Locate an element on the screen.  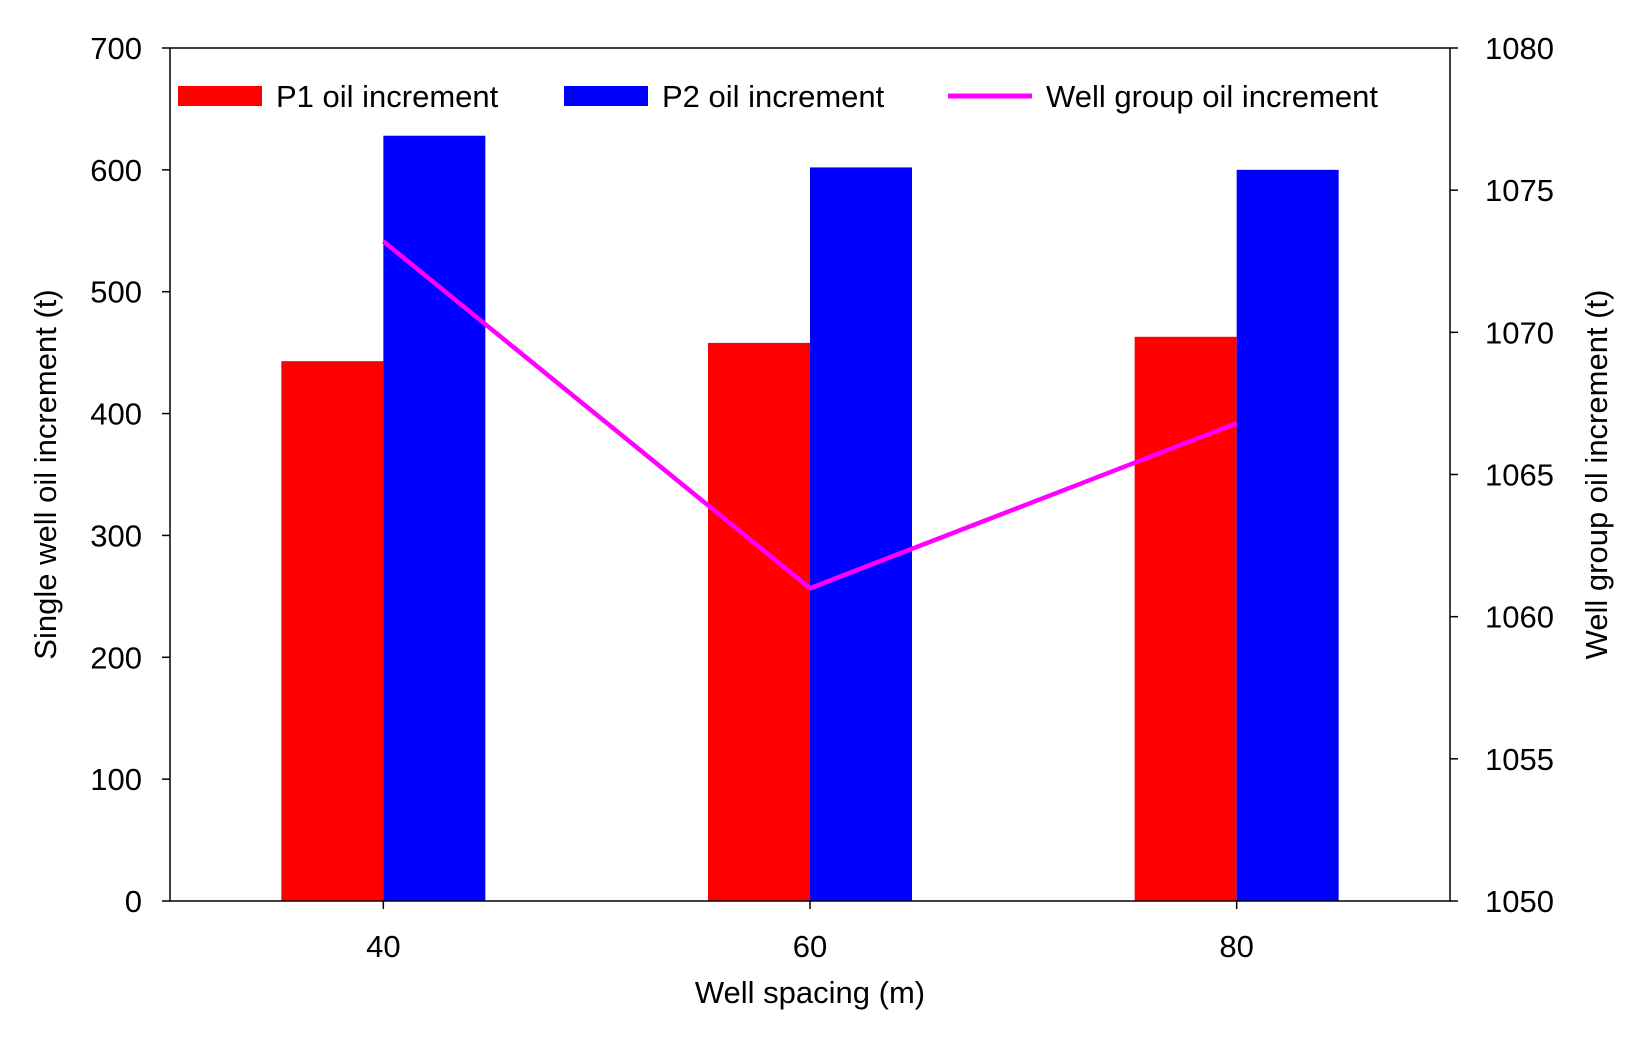
legend-label-p2-oil-increment: P2 oil increment is located at coordinates (773, 96).